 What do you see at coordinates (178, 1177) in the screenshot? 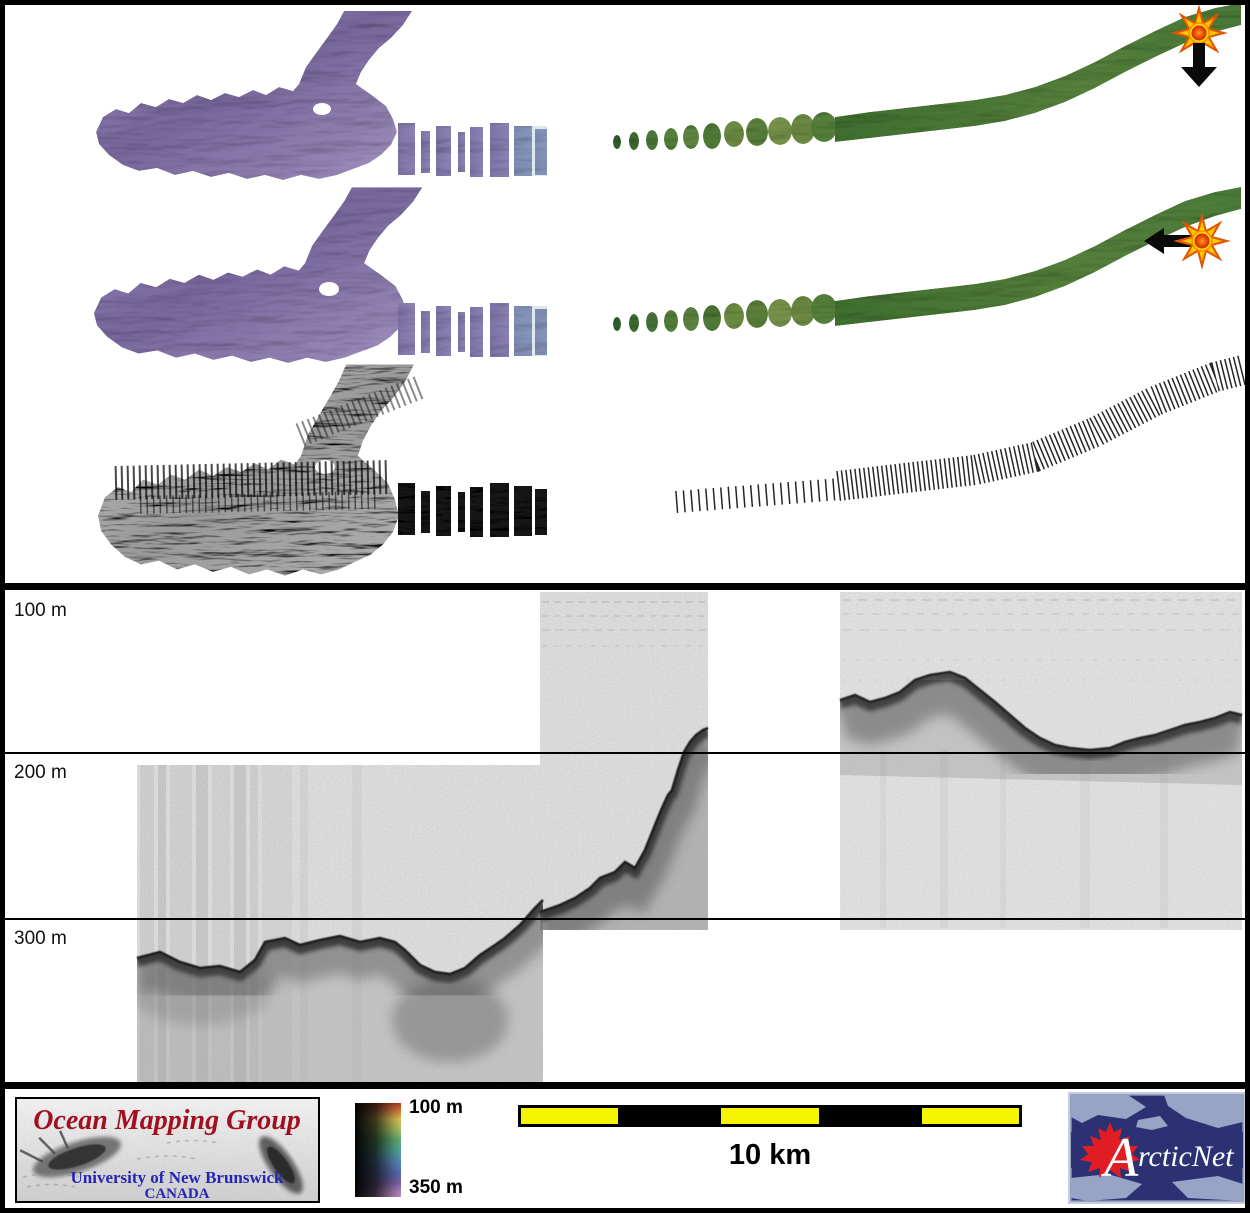
I see `omg-university: University of New Brunswick` at bounding box center [178, 1177].